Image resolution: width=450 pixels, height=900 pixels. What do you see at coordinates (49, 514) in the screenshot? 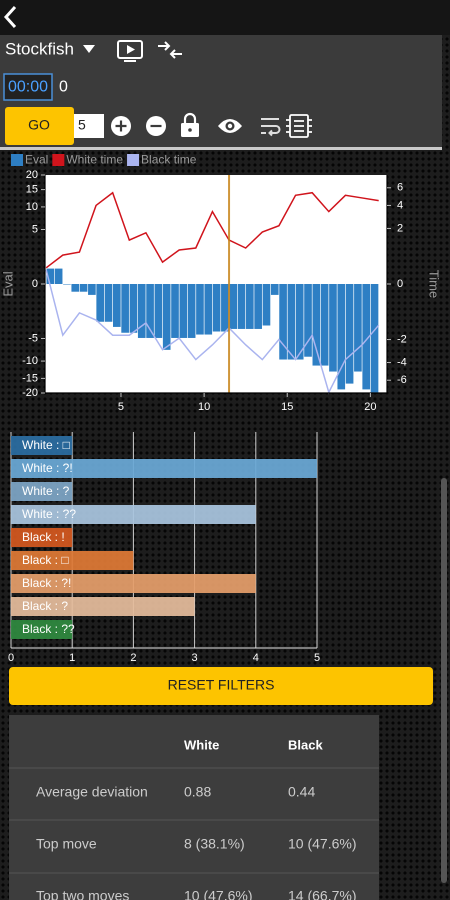
I see `bar-label: White : ??` at bounding box center [49, 514].